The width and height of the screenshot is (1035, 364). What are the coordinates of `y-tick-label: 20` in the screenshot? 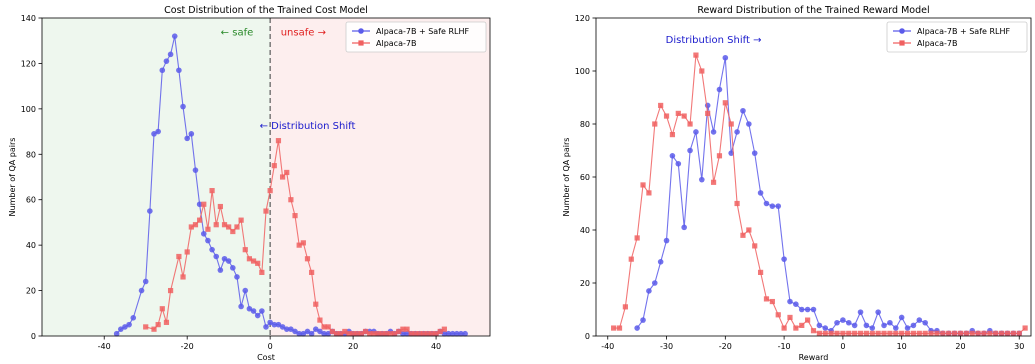 It's located at (31, 291).